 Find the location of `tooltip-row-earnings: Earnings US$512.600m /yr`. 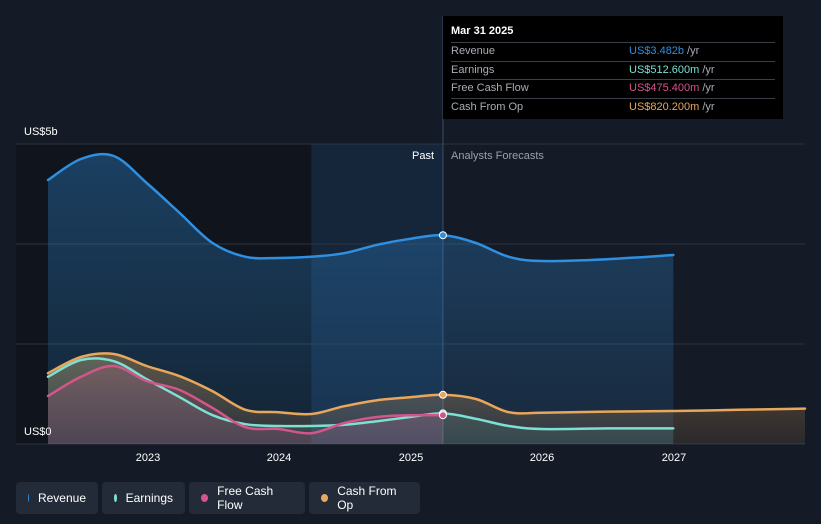

tooltip-row-earnings: Earnings US$512.600m /yr is located at coordinates (613, 70).